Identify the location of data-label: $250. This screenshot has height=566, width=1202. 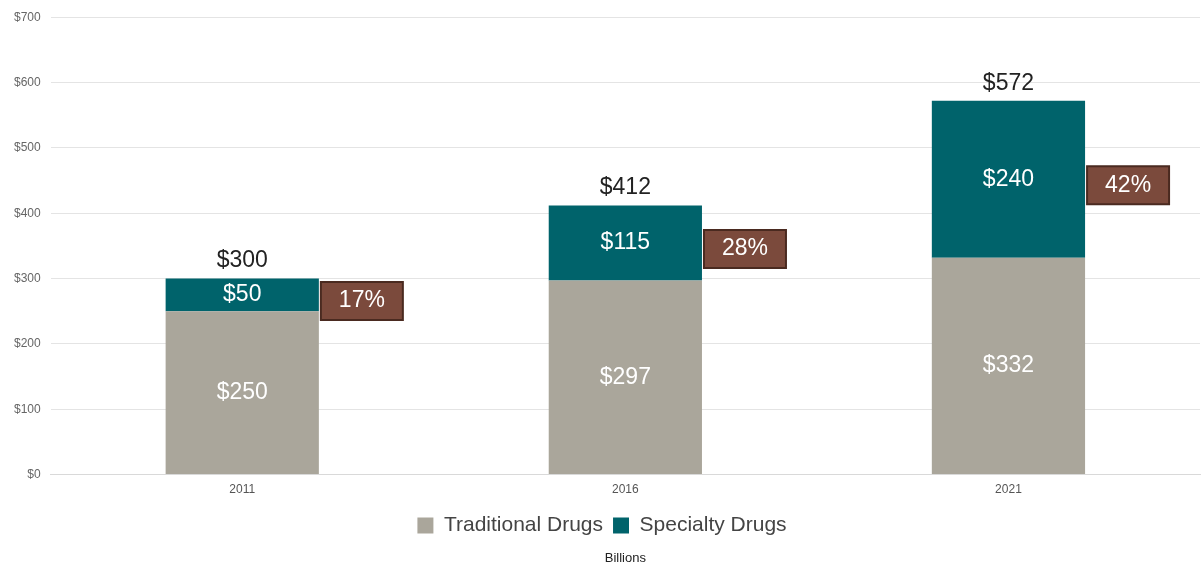
(242, 391).